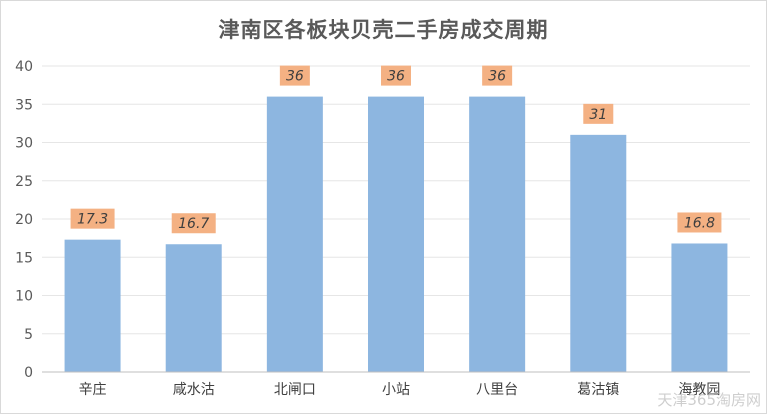 The height and width of the screenshot is (414, 767). What do you see at coordinates (295, 390) in the screenshot?
I see `category-label: 北闸口` at bounding box center [295, 390].